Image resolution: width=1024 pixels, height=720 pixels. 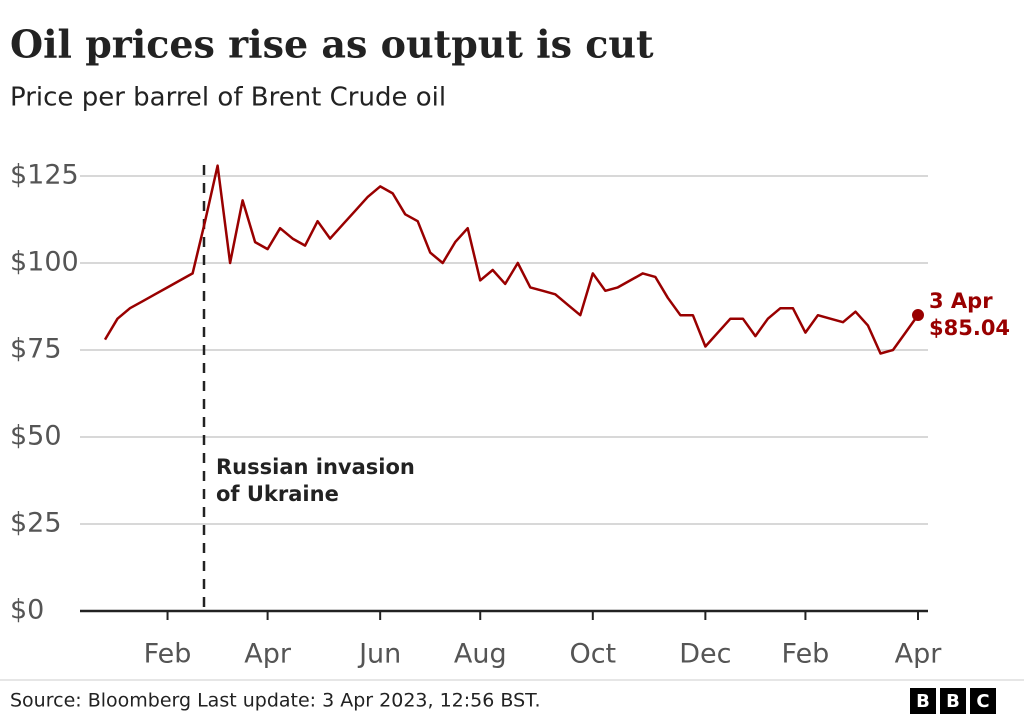 What do you see at coordinates (379, 654) in the screenshot?
I see `x-tick-label: Jun` at bounding box center [379, 654].